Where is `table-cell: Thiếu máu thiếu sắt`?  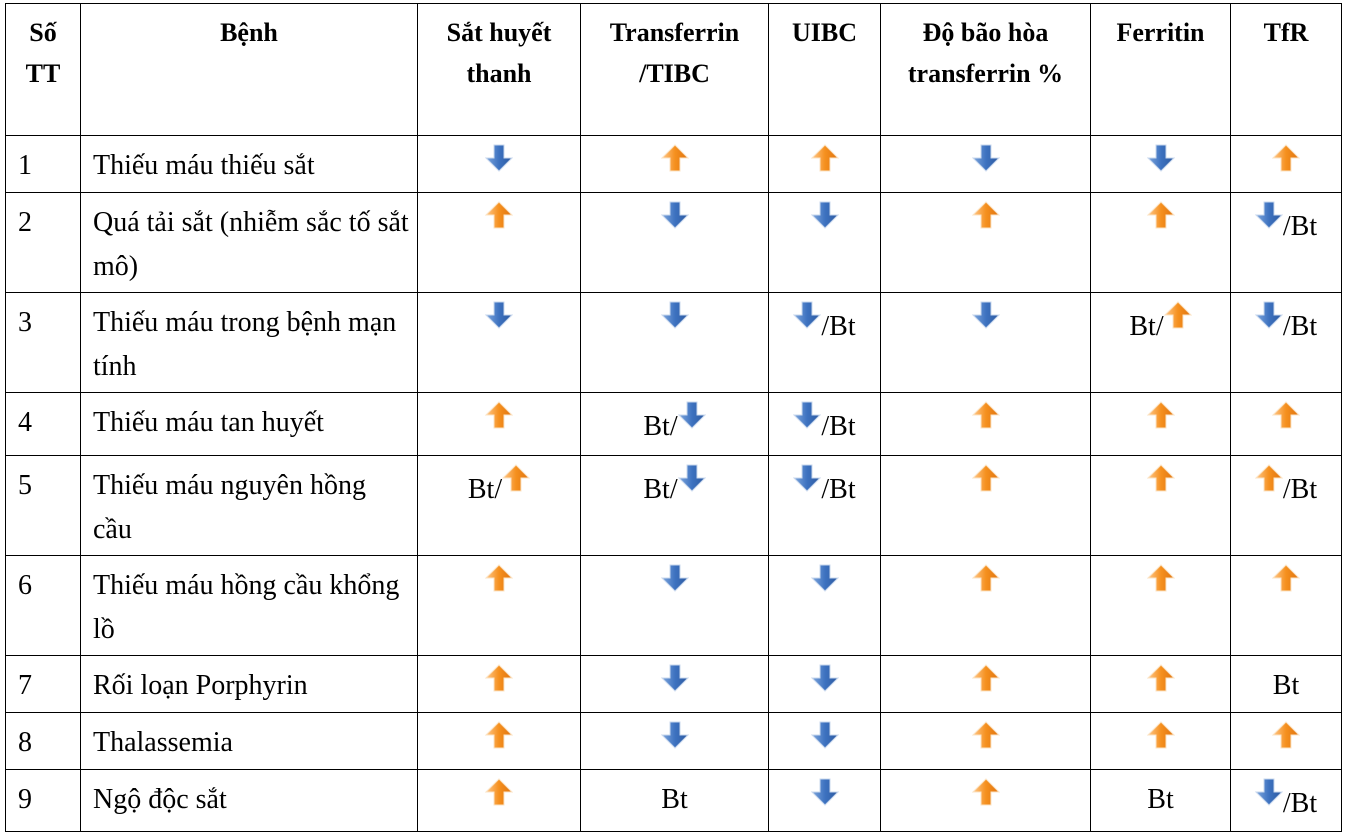
table-cell: Thiếu máu thiếu sắt is located at coordinates (249, 164).